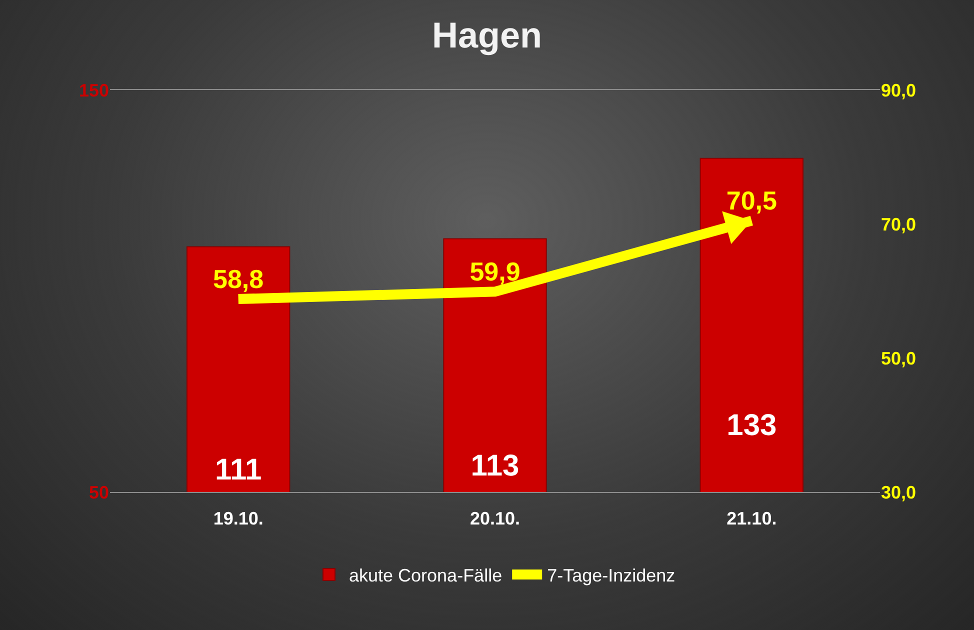  Describe the element at coordinates (898, 492) in the screenshot. I see `y2-tick-label: 30,0` at that location.